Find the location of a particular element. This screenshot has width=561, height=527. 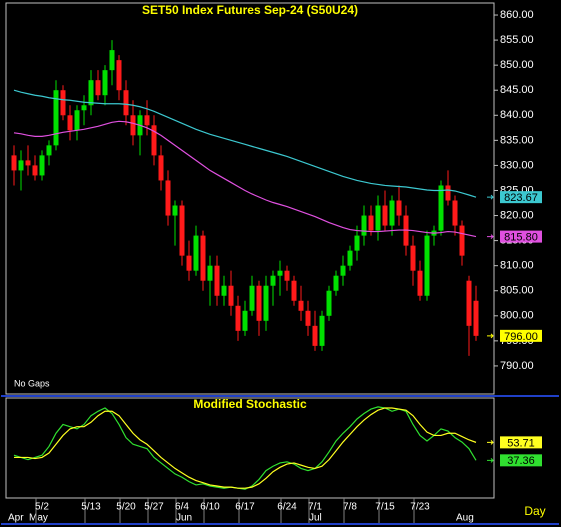

x-tick-label: 5/2 is located at coordinates (42, 507).